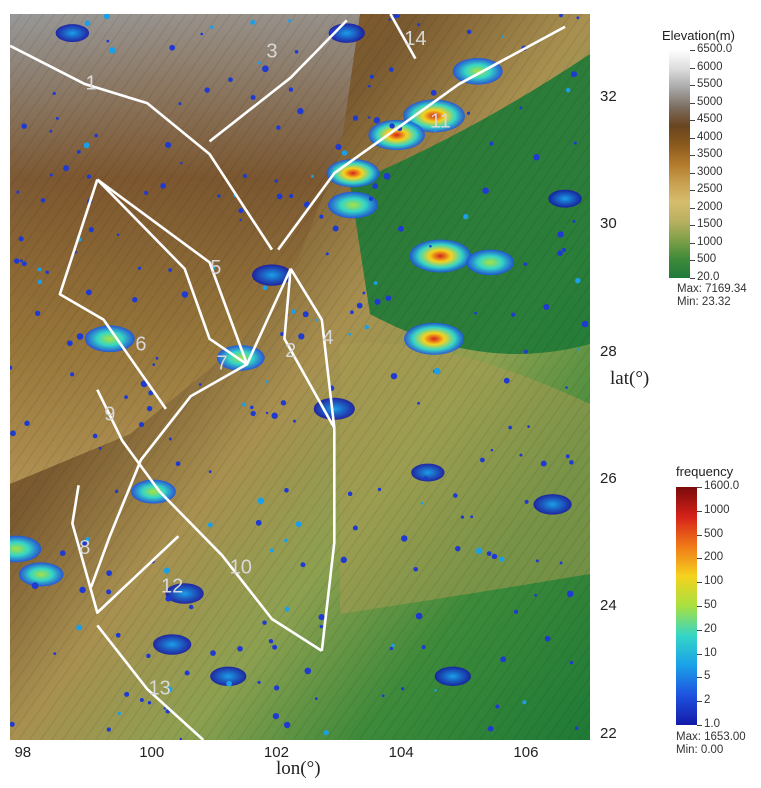 The image size is (761, 788). I want to click on colorbar-tick-label: 100, so click(714, 581).